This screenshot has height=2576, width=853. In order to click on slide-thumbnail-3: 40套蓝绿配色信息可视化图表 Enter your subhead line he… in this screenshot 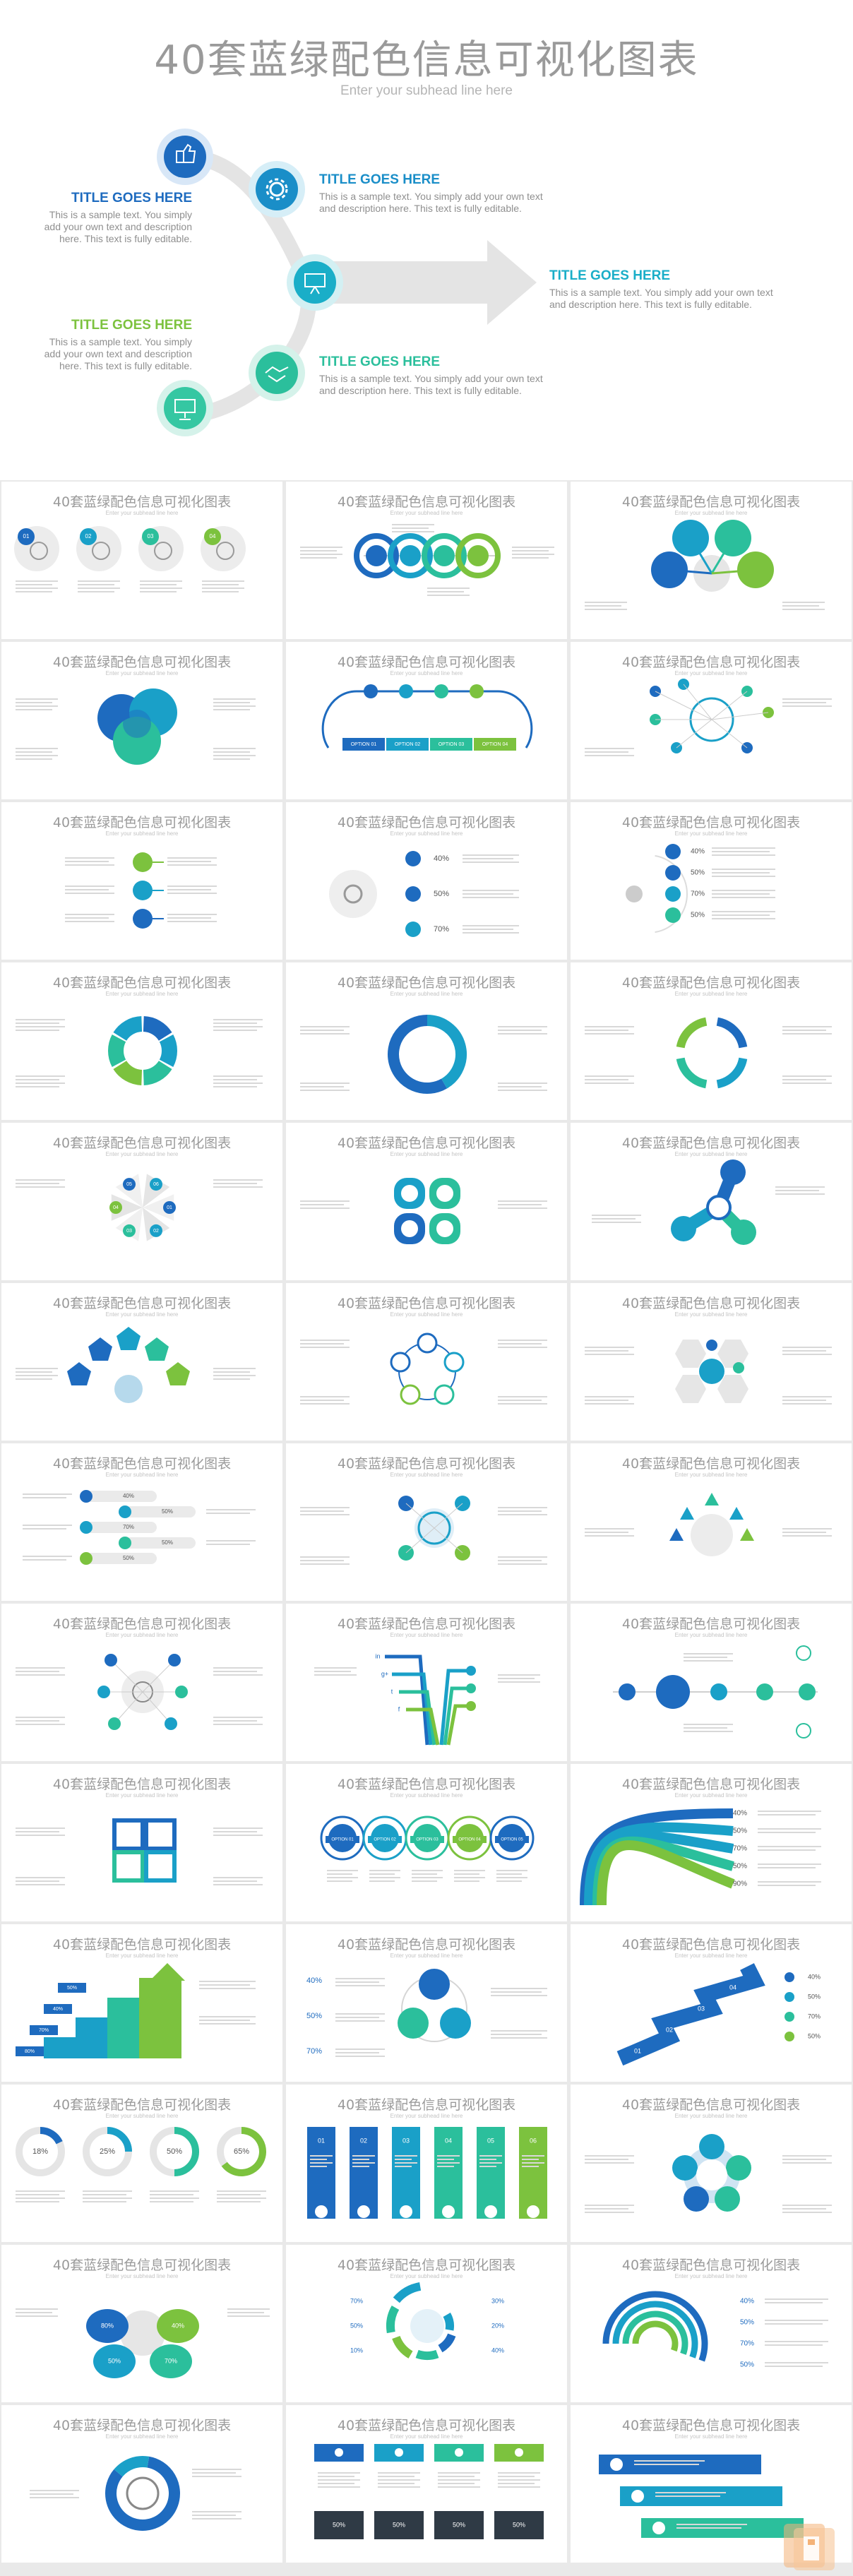, I will do `click(711, 560)`.